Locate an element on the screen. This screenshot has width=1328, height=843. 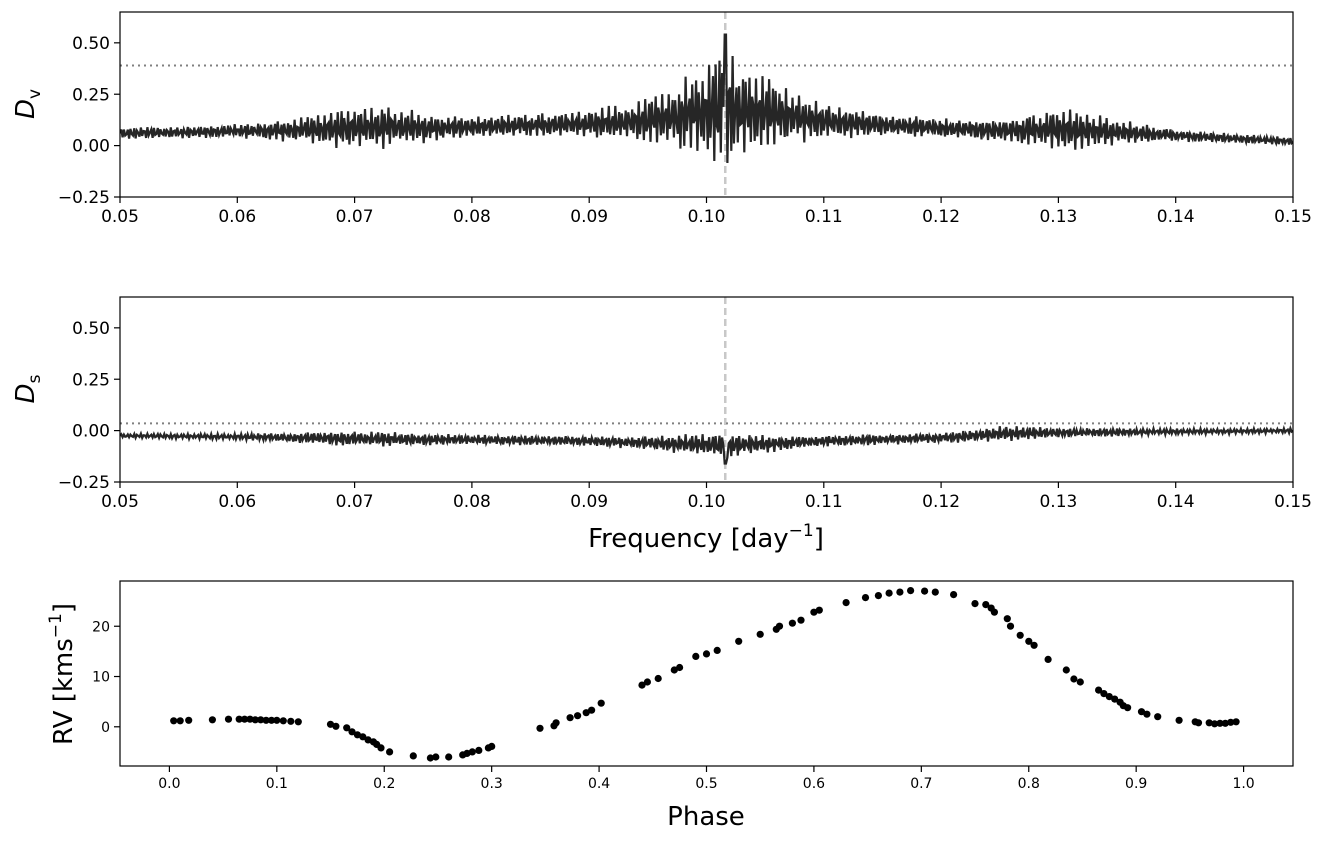
x-tick-label: 0.13 is located at coordinates (1058, 502).